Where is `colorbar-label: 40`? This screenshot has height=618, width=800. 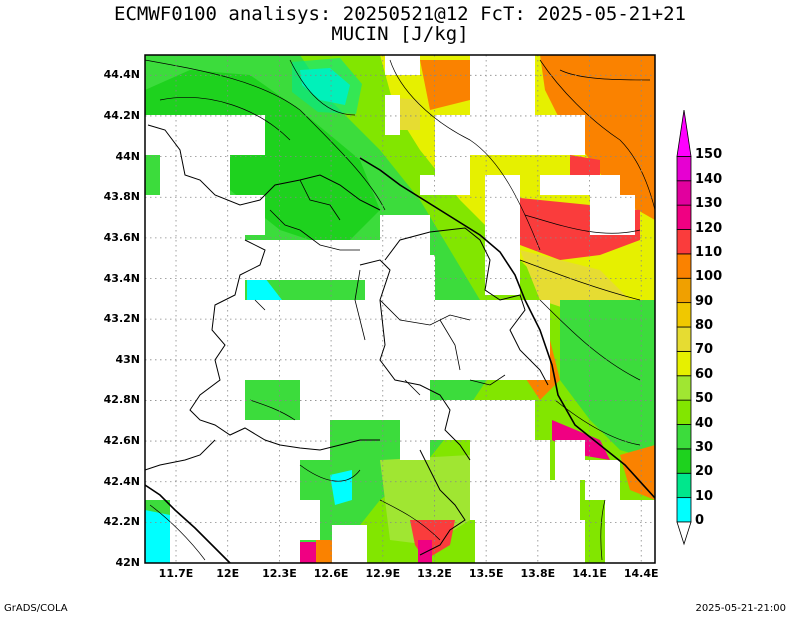
colorbar-label: 40 is located at coordinates (704, 423).